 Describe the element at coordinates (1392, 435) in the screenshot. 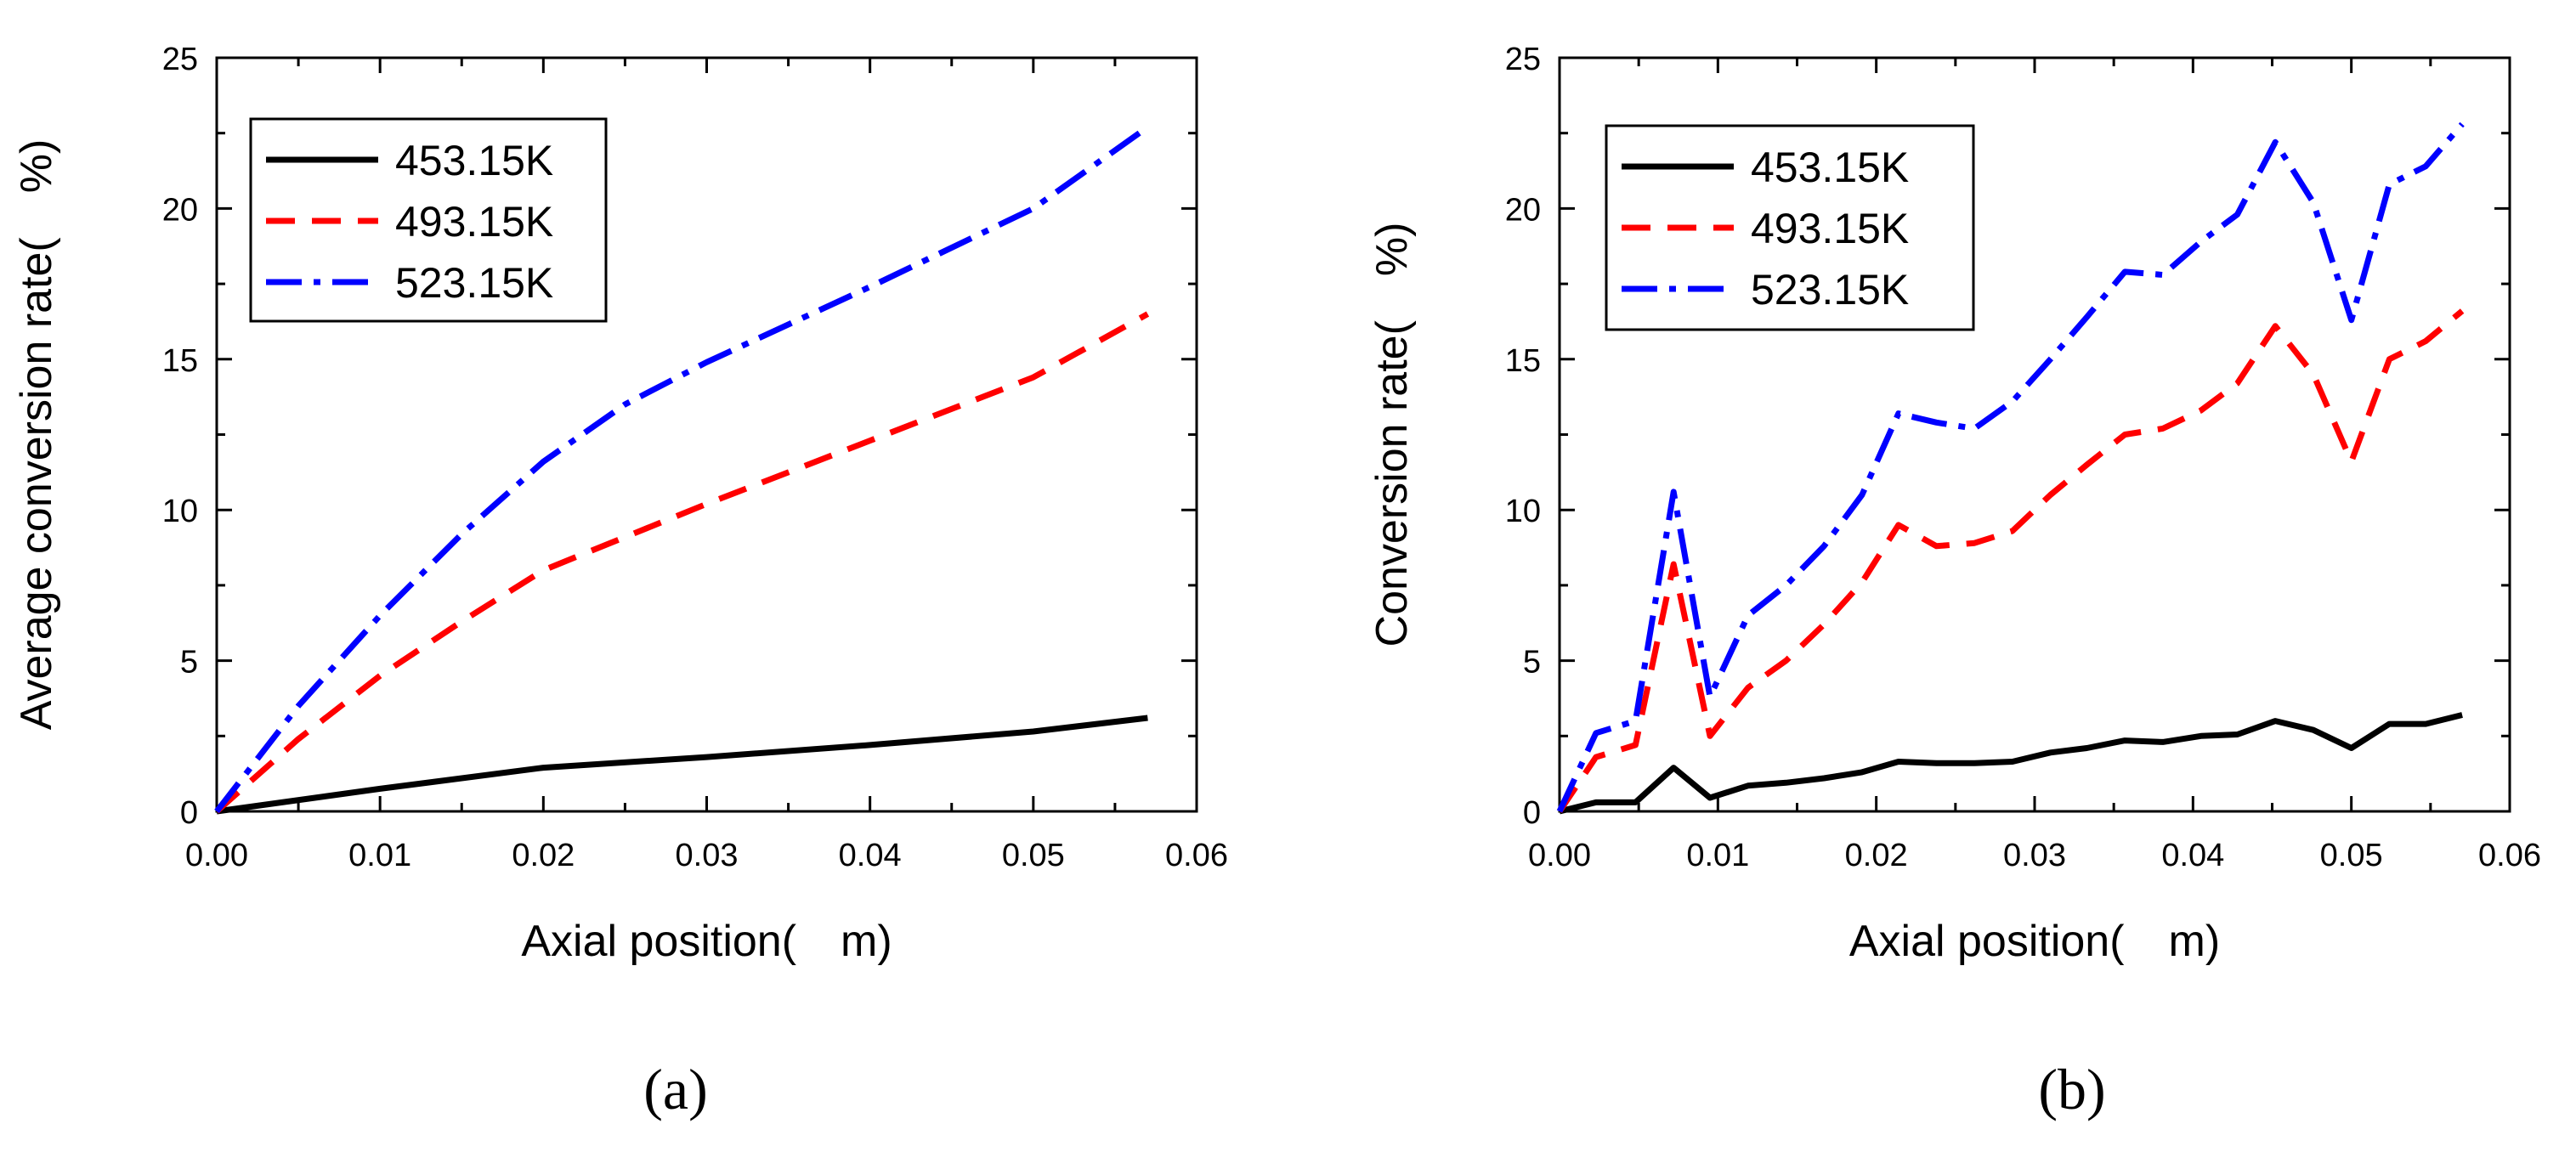

I see `y-axis-title: Conversion rate( %)` at that location.